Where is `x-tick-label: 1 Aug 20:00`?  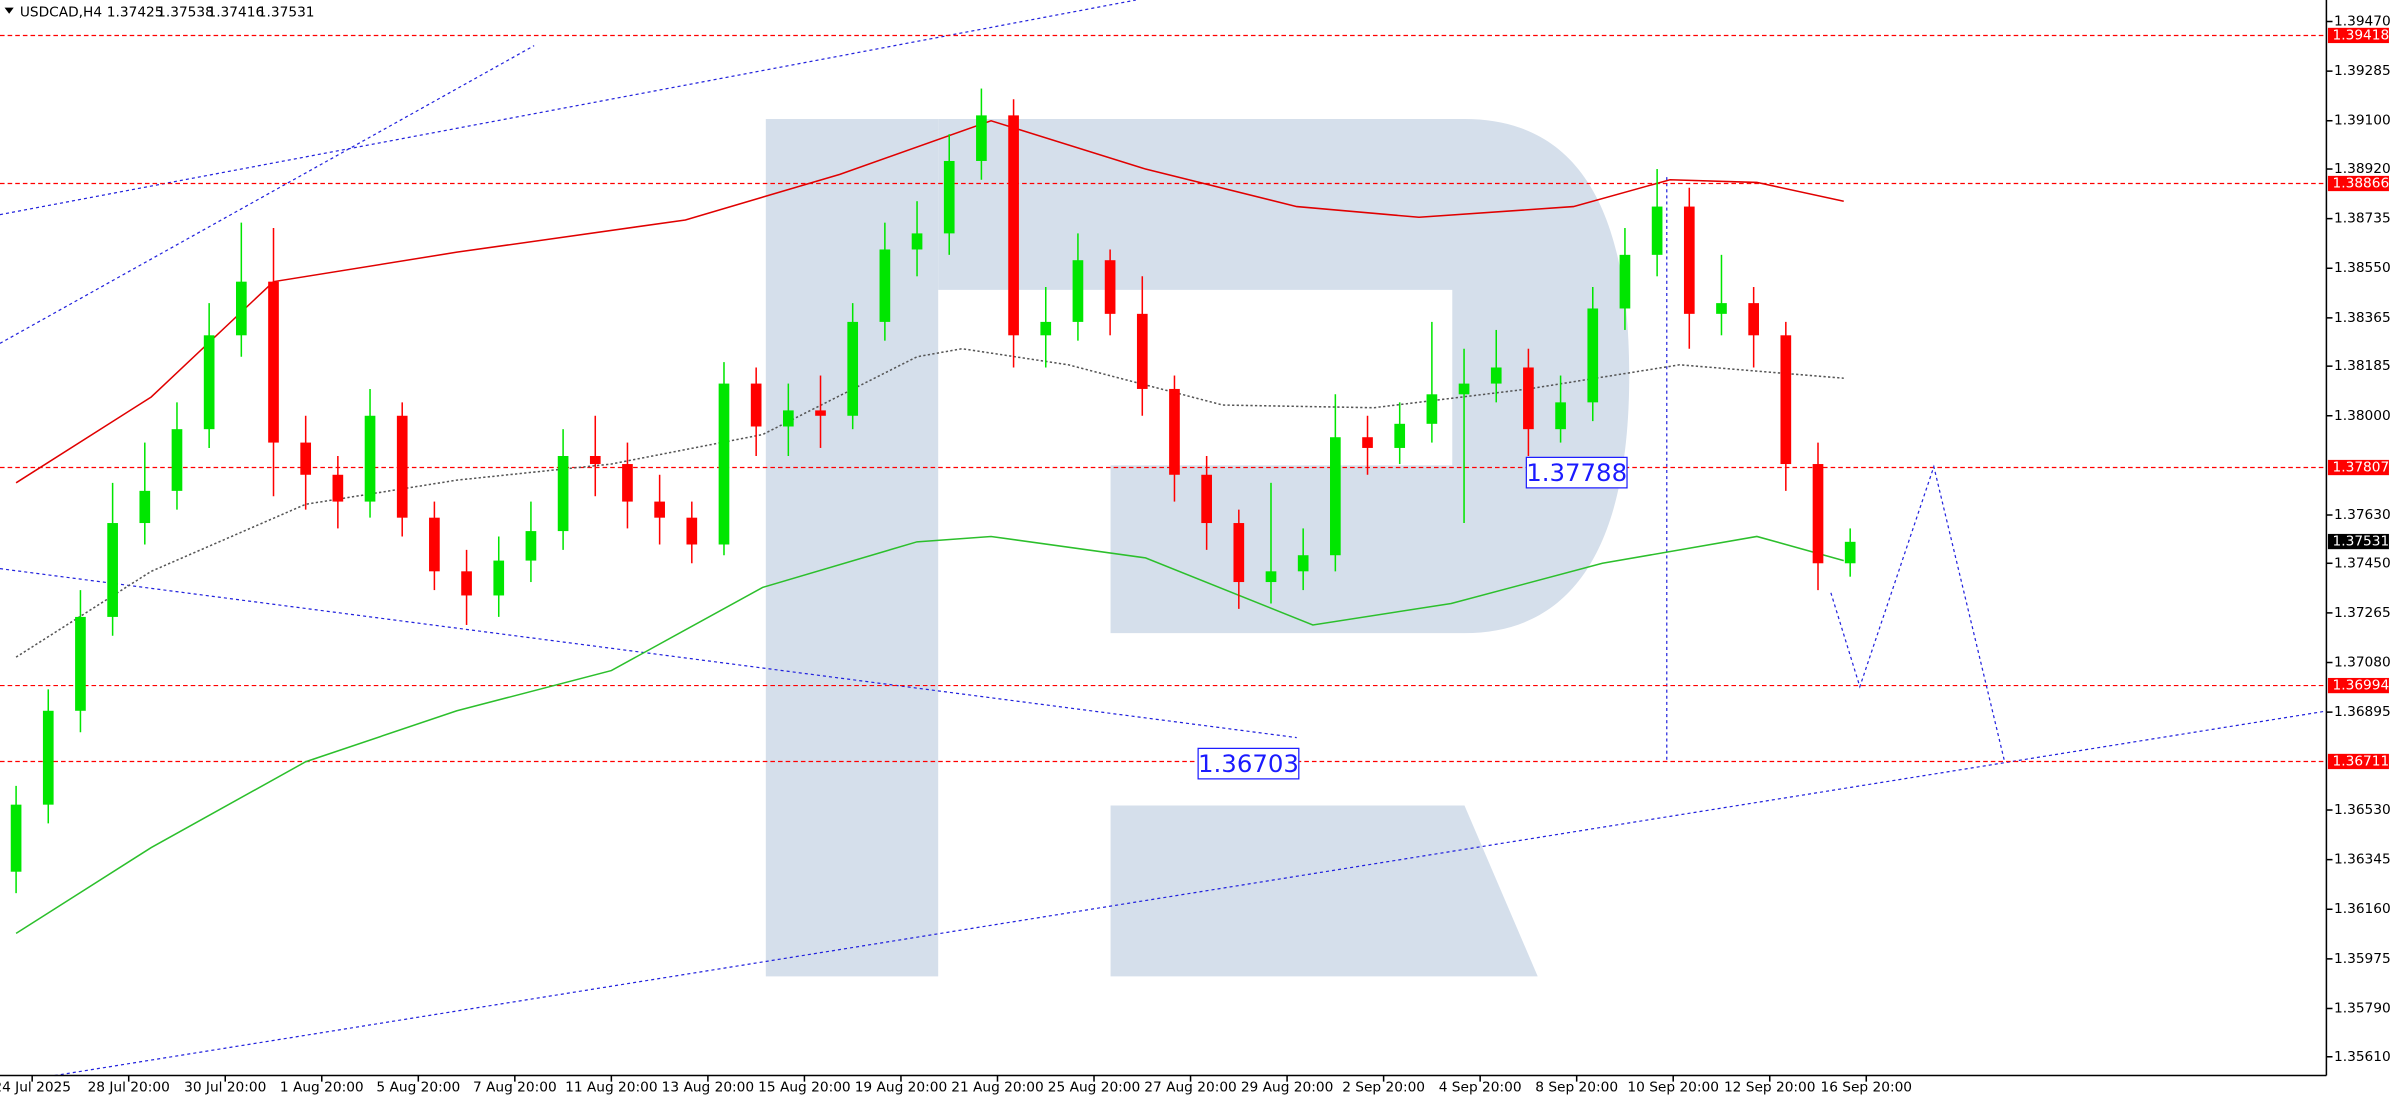
x-tick-label: 1 Aug 20:00 is located at coordinates (322, 1088).